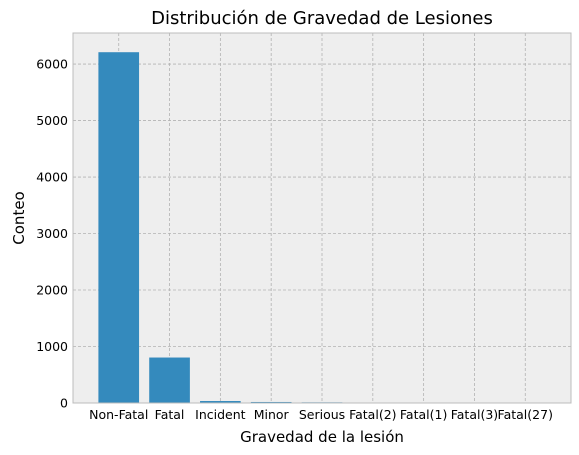  What do you see at coordinates (474, 414) in the screenshot?
I see `x-tick-label: Fatal(3)` at bounding box center [474, 414].